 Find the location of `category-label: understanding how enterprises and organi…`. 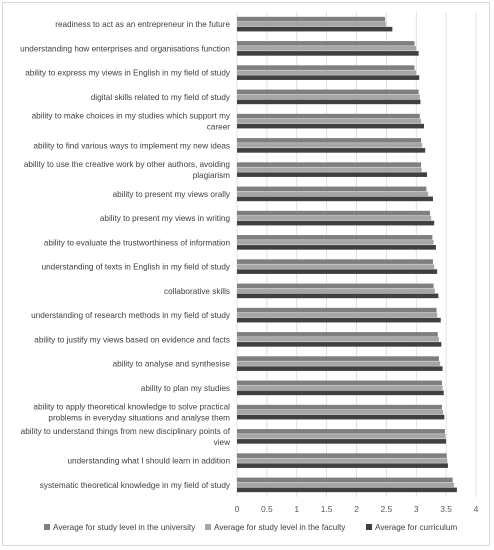

category-label: understanding how enterprises and organi… is located at coordinates (125, 48).